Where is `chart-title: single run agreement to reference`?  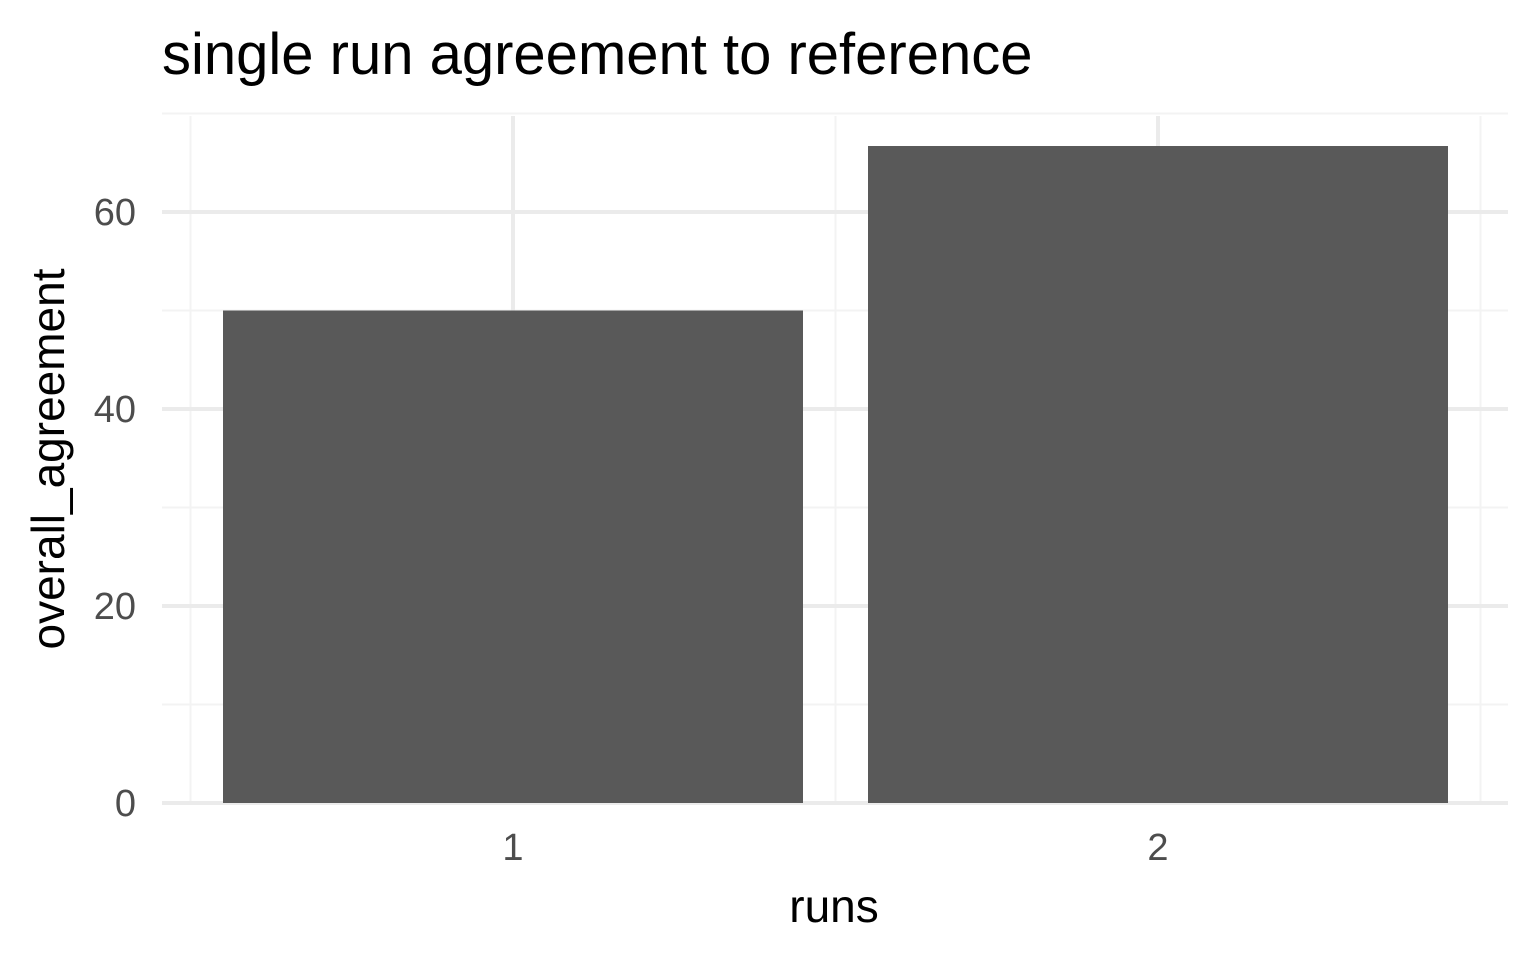
chart-title: single run agreement to reference is located at coordinates (597, 54).